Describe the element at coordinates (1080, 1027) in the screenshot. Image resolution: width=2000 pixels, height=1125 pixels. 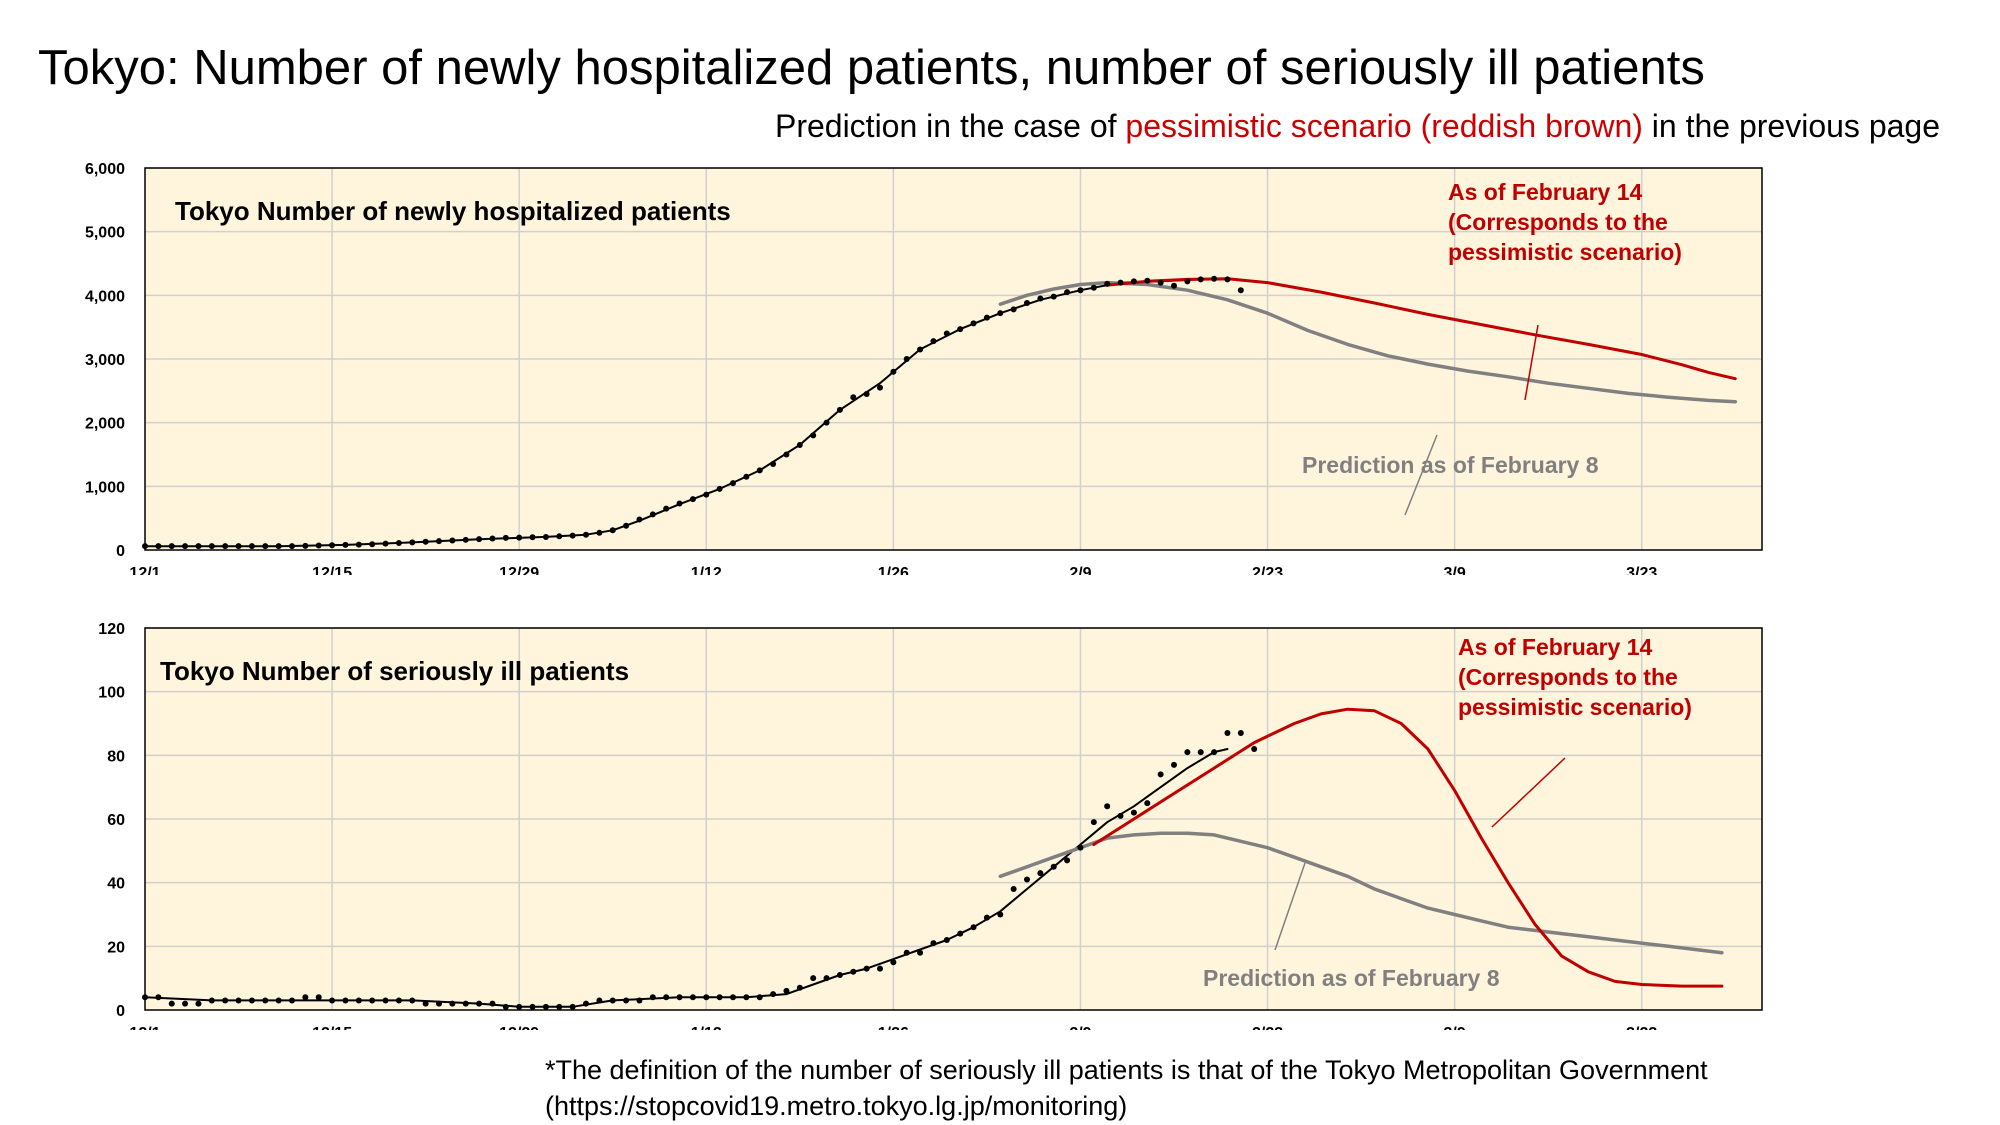
I see `ill-x-tick-label: 2/9` at that location.